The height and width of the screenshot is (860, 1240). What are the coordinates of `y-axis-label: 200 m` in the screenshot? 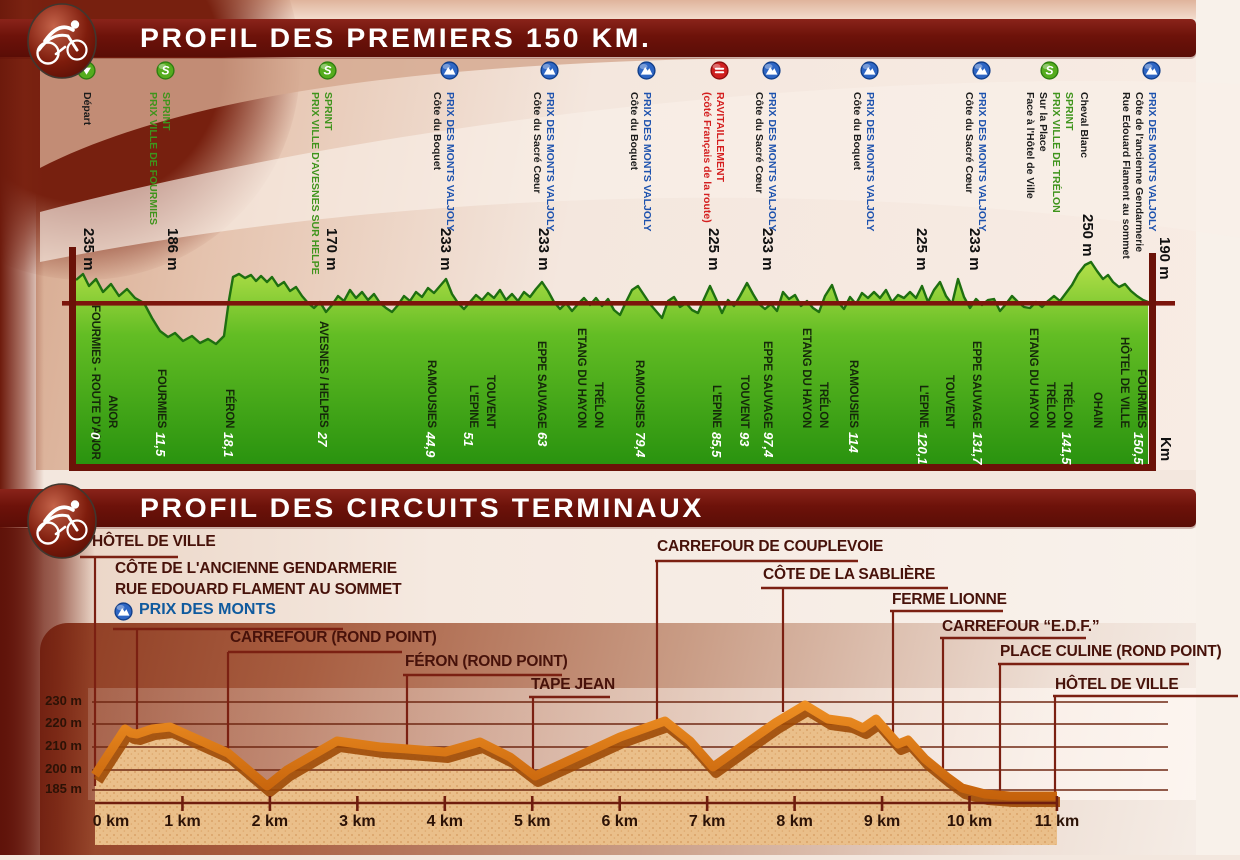 It's located at (63, 768).